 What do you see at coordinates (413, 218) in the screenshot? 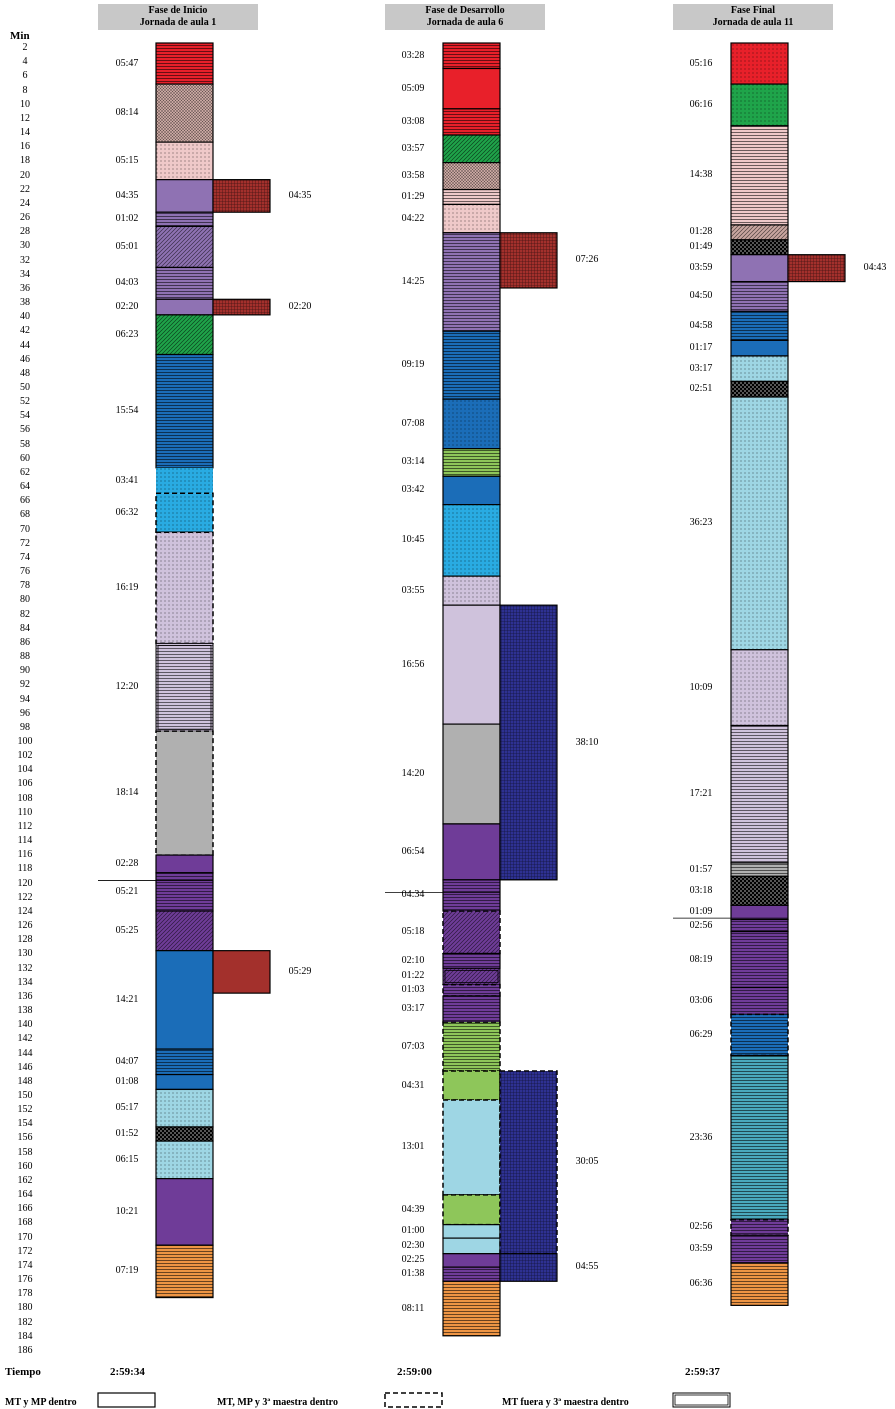
I see `segment-duration-label: 04:22` at bounding box center [413, 218].